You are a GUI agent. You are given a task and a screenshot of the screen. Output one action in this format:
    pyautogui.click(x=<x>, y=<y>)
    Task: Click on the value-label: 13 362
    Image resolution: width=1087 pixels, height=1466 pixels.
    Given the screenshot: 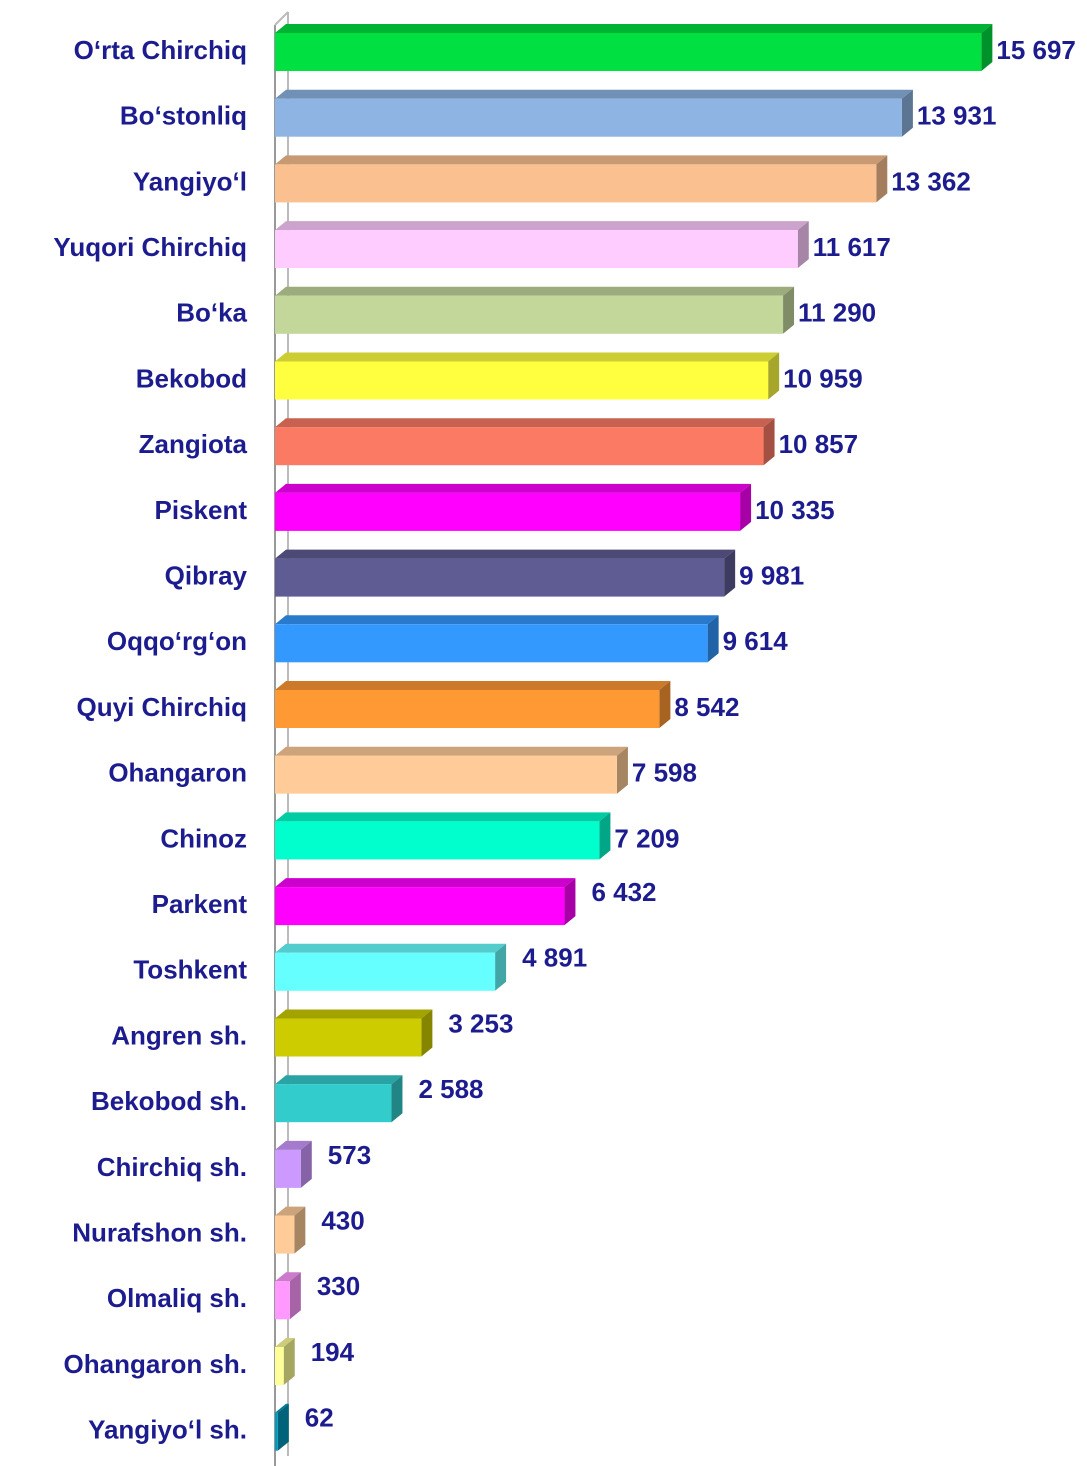 What is the action you would take?
    pyautogui.click(x=931, y=181)
    